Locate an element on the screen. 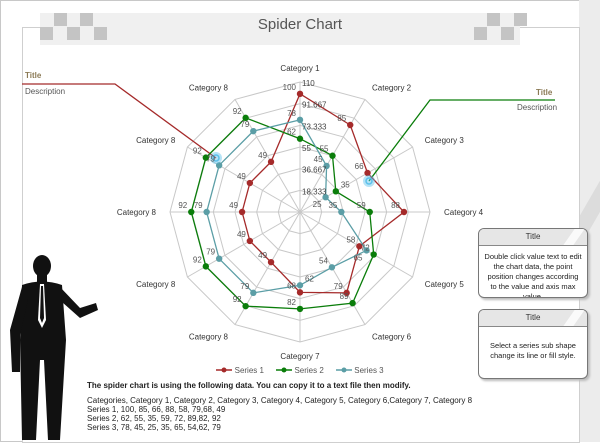 The width and height of the screenshot is (600, 443). chart-legend: Series 1 Series 2 Series 3 is located at coordinates (300, 371).